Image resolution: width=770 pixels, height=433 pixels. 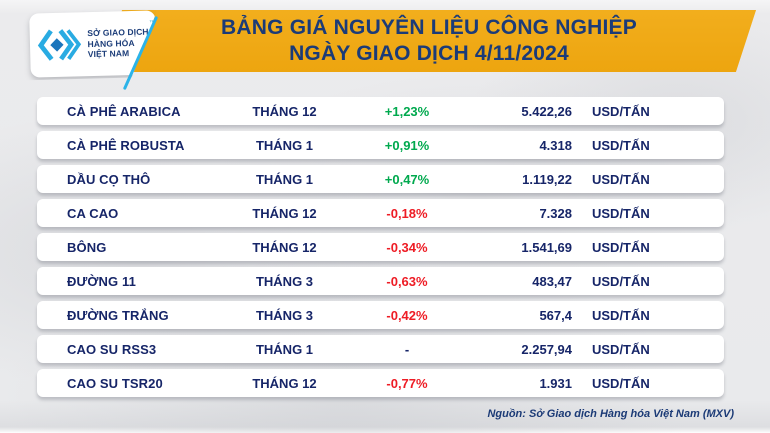 I want to click on percent-change: -0,34%, so click(x=407, y=247).